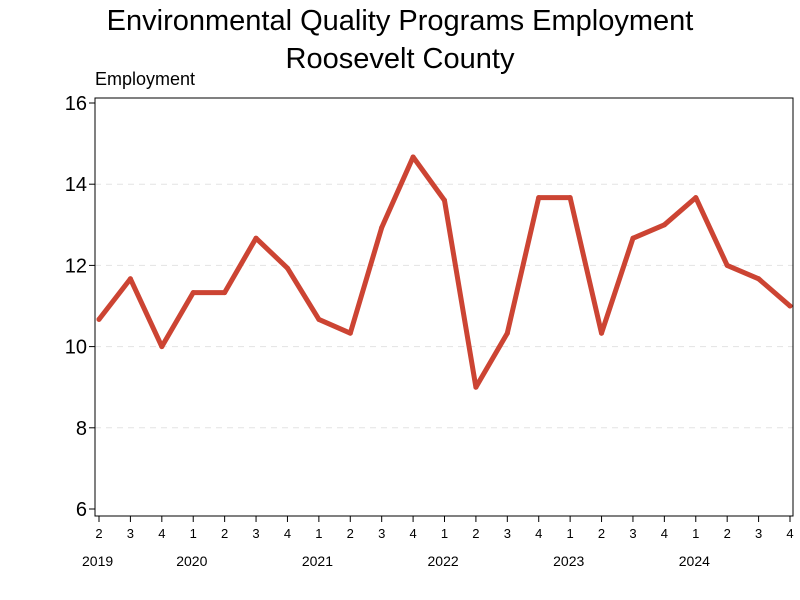 The width and height of the screenshot is (800, 600). I want to click on x-axis-years: 2019 2020 2021 2022 2023 2024, so click(396, 561).